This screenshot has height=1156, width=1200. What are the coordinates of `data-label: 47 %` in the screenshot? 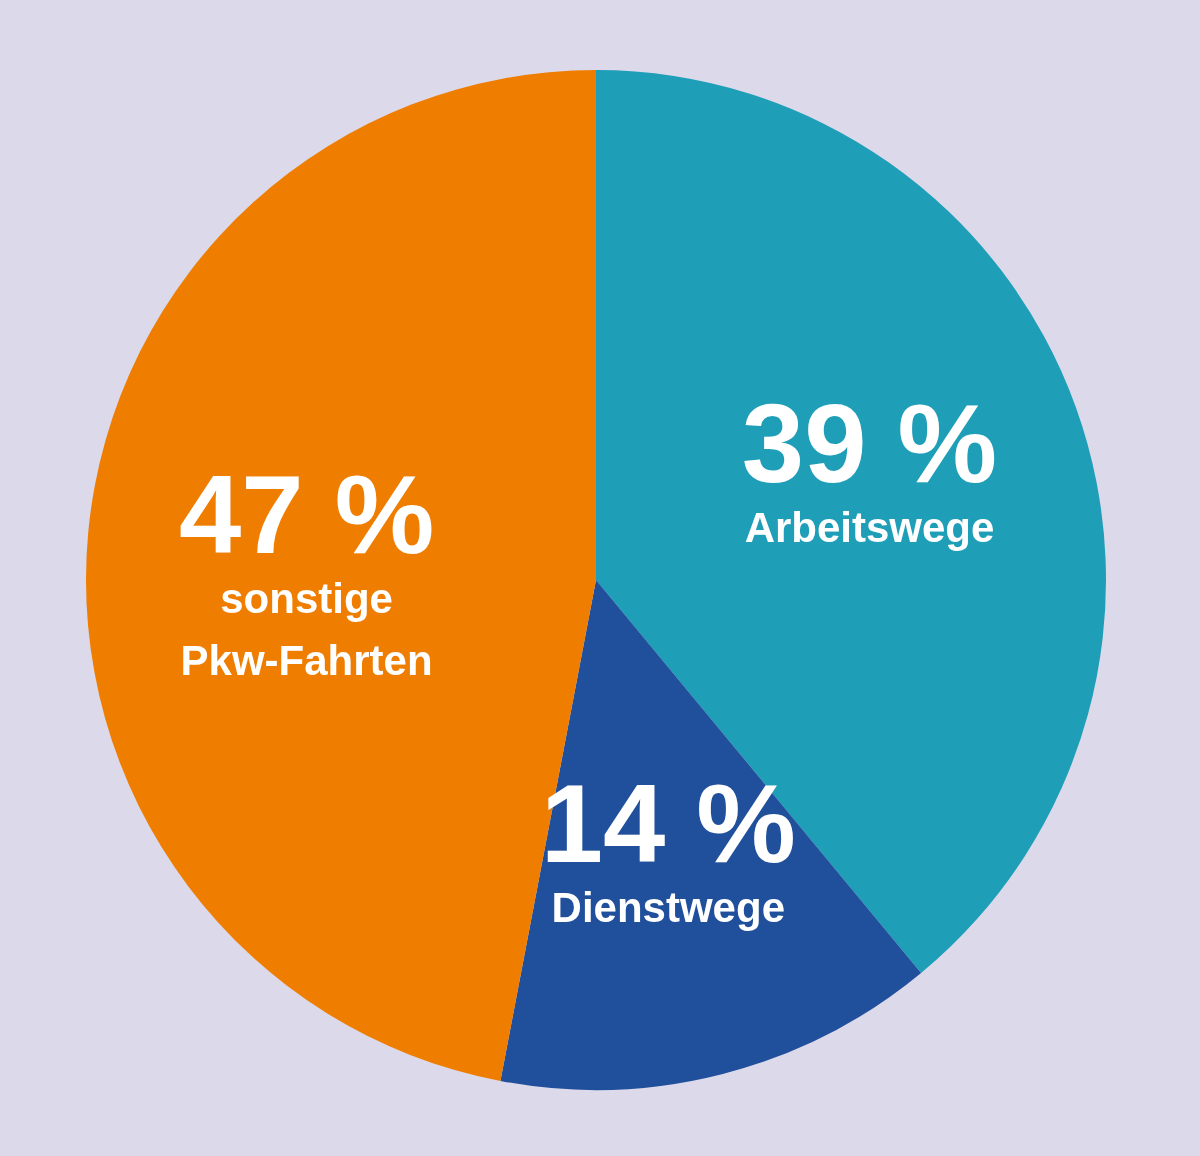 It's located at (306, 514).